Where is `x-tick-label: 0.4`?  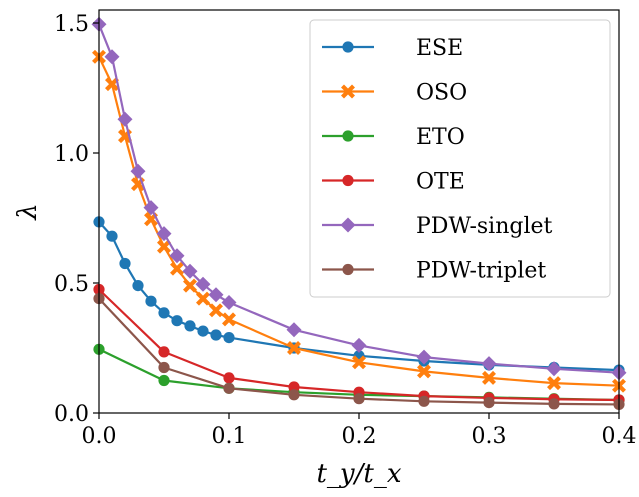 x-tick-label: 0.4 is located at coordinates (619, 436).